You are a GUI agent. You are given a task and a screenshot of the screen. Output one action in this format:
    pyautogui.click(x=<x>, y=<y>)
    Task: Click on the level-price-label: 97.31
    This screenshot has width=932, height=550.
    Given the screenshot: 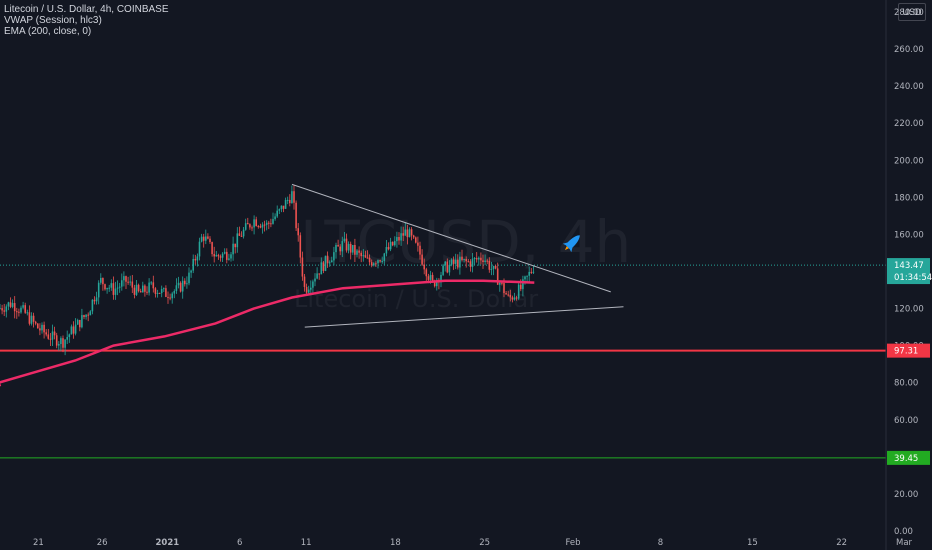 What is the action you would take?
    pyautogui.click(x=906, y=352)
    